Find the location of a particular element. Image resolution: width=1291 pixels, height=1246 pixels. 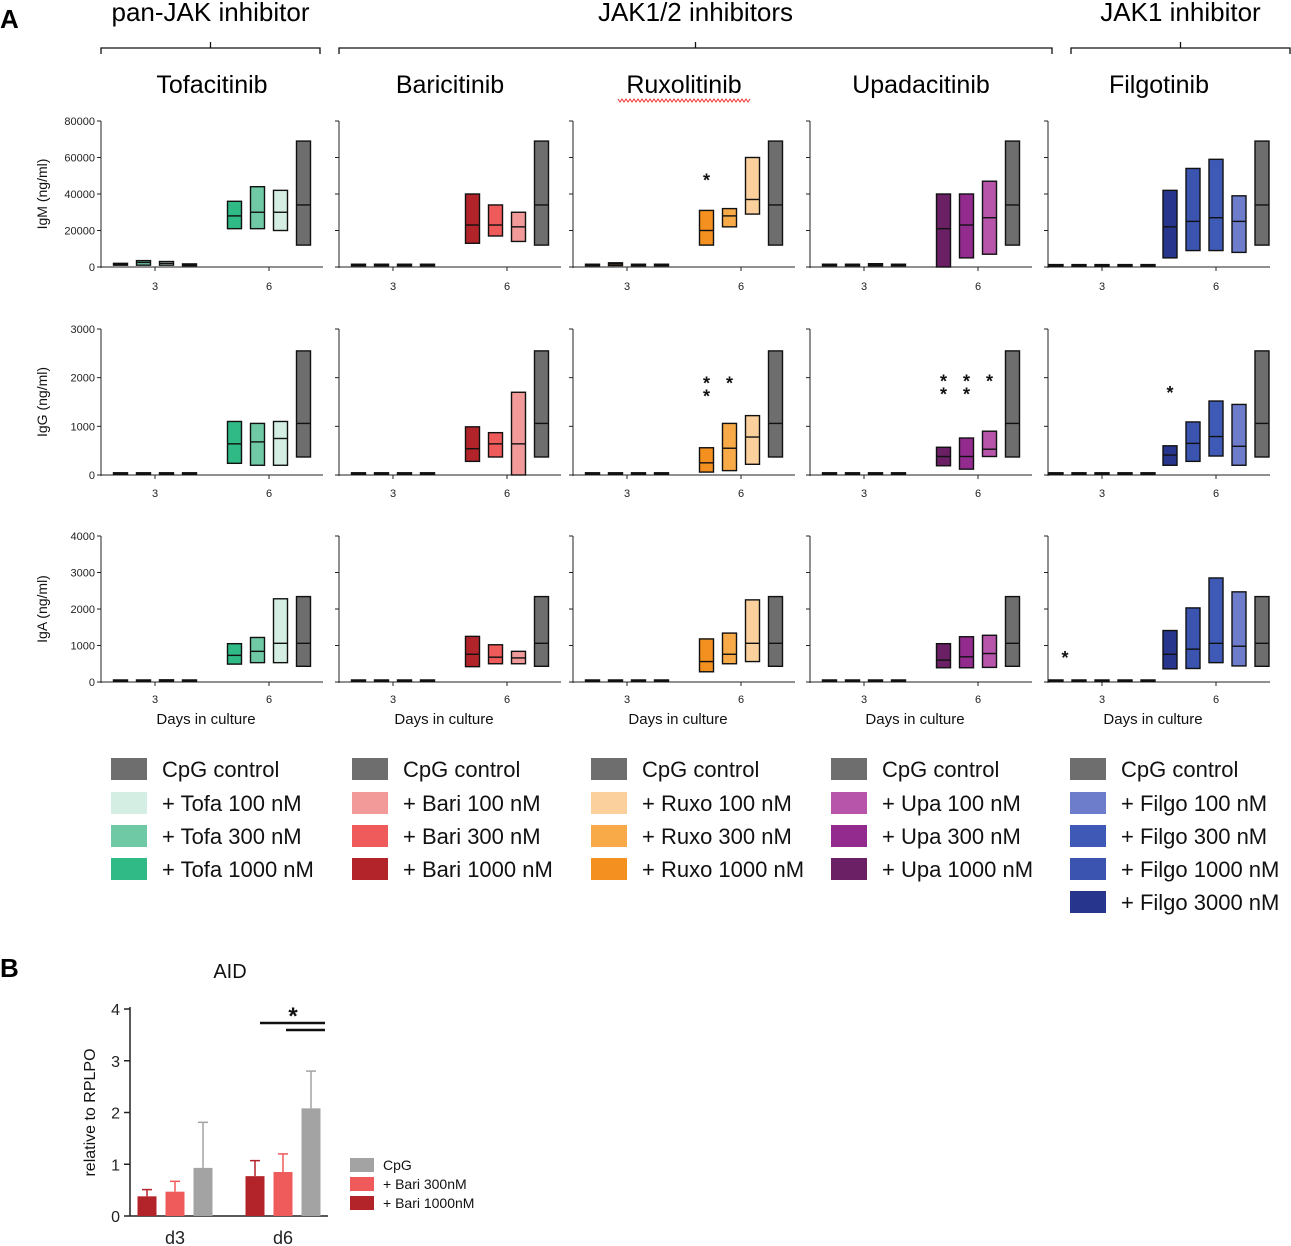

drug-title-upadacitinib: Upadacitinib is located at coordinates (921, 85).